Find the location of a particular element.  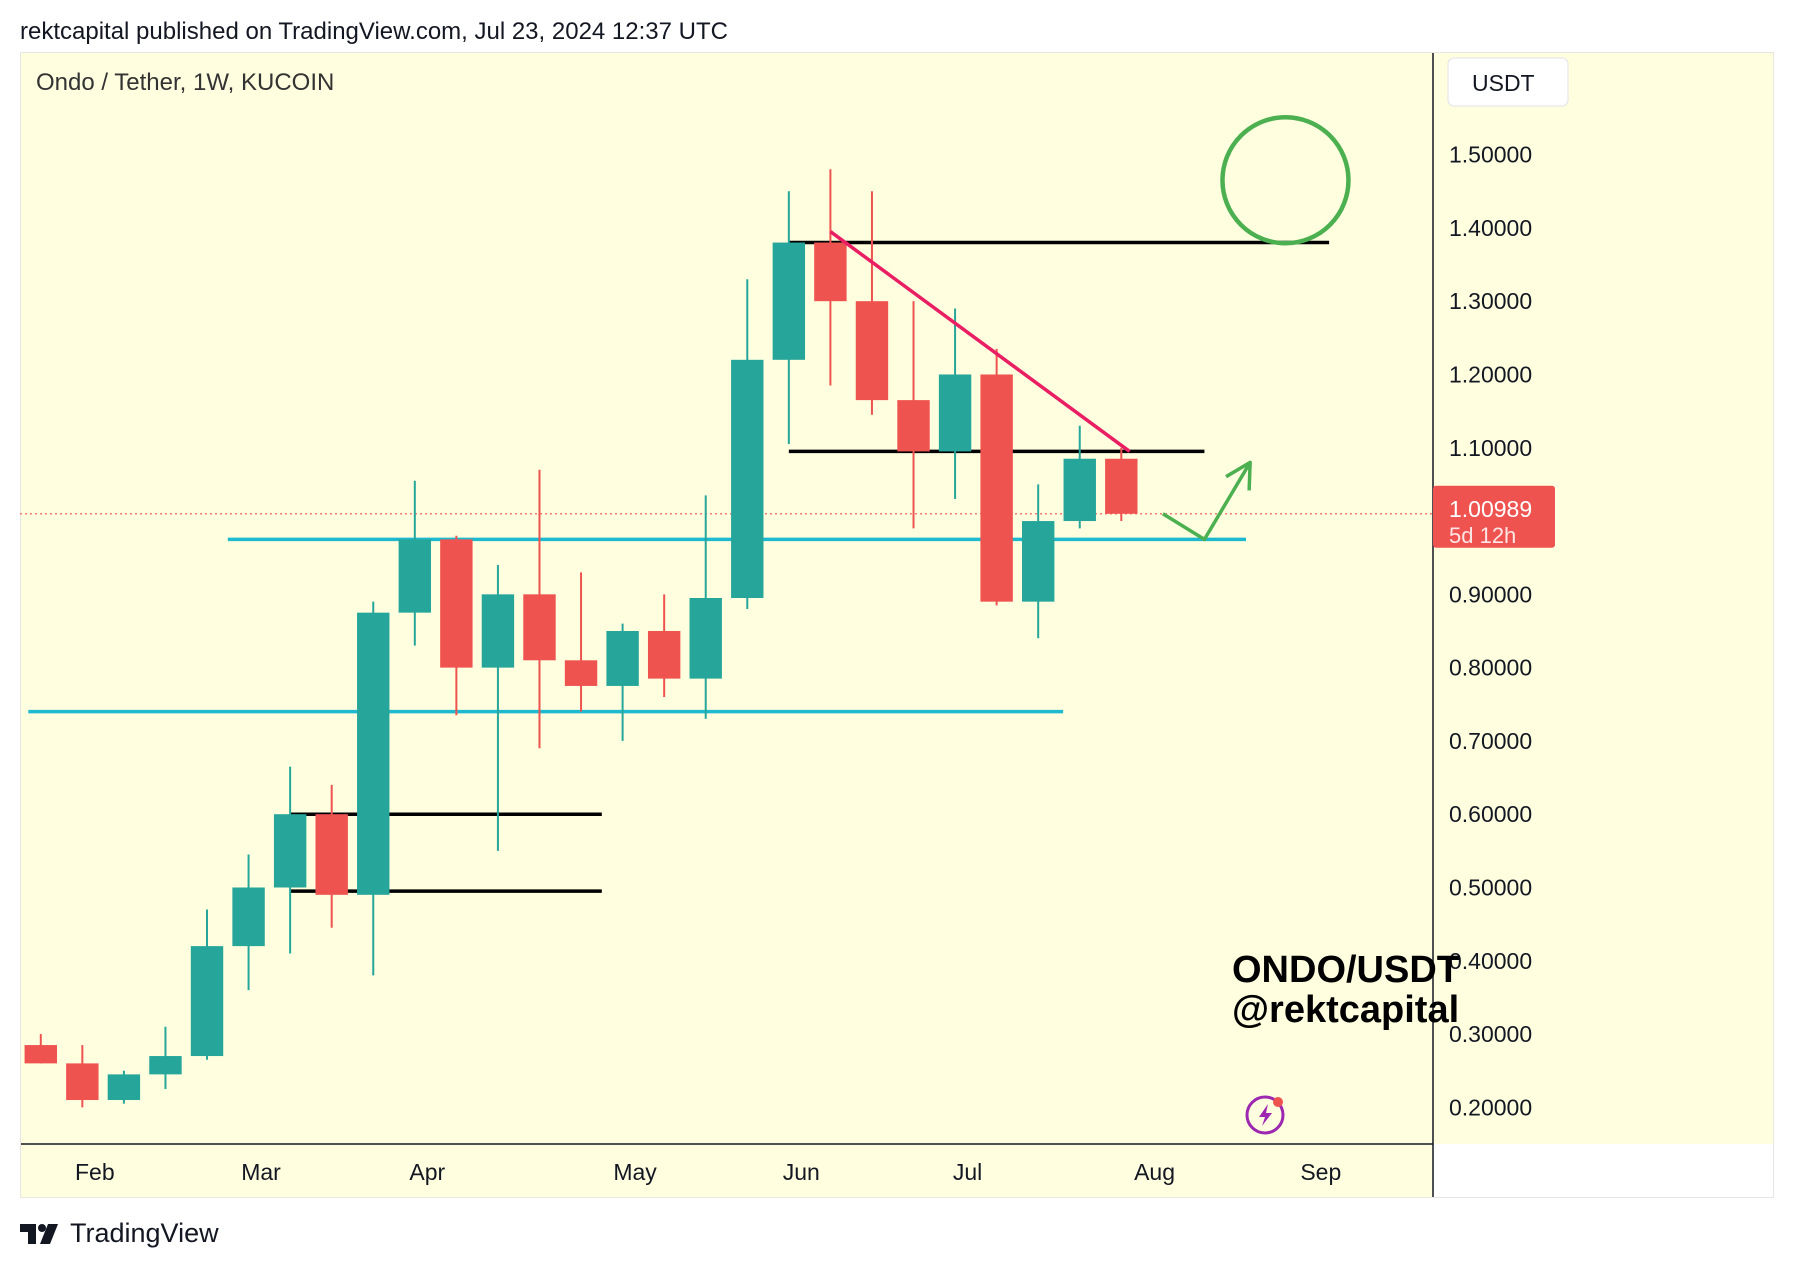

price-tick-label: 0.70000 is located at coordinates (1490, 741).